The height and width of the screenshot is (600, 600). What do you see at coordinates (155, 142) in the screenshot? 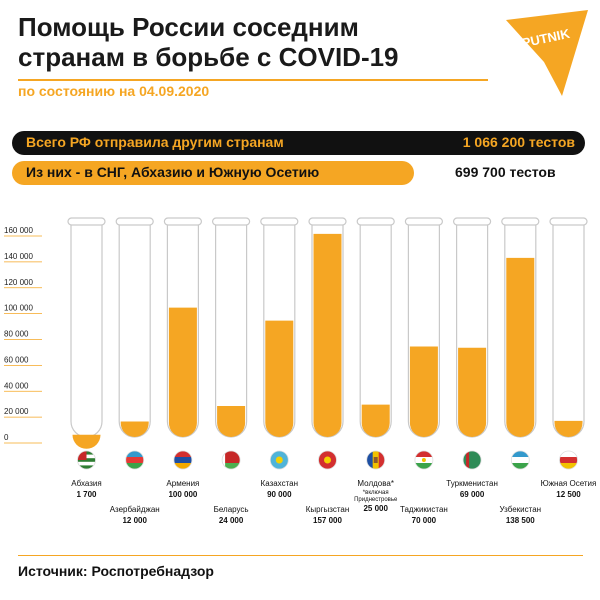
I see `total-summary-label: Всего РФ отправила другим странам` at bounding box center [155, 142].